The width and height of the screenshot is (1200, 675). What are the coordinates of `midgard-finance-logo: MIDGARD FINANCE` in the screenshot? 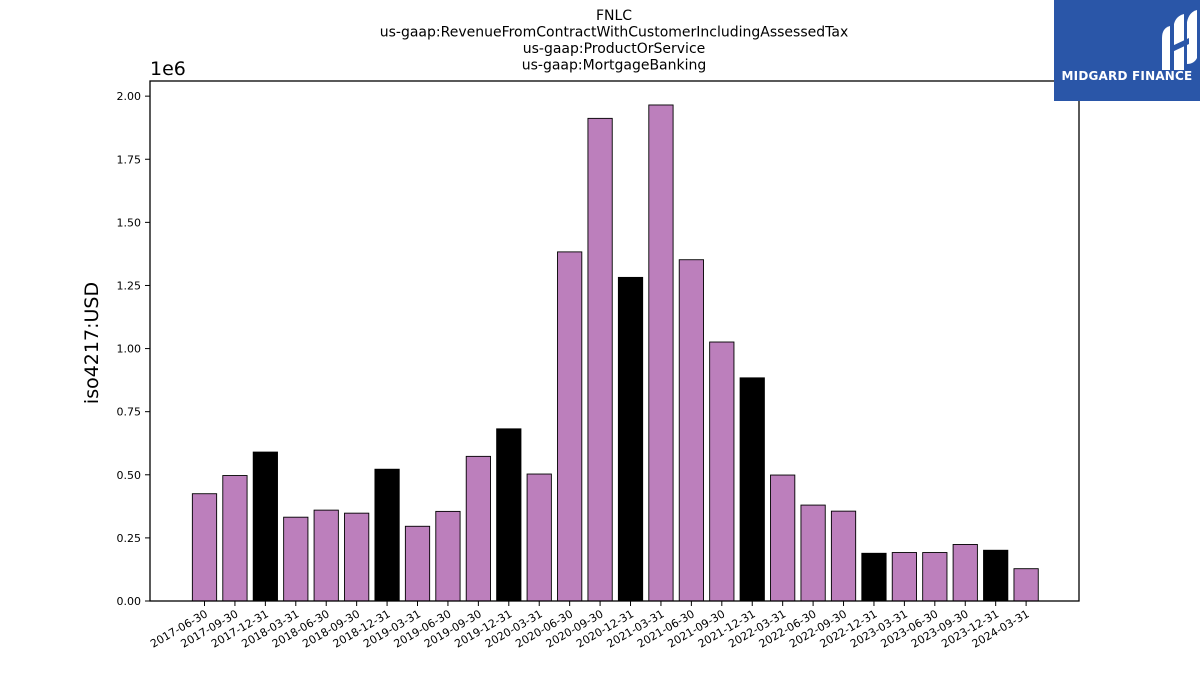 It's located at (1127, 50).